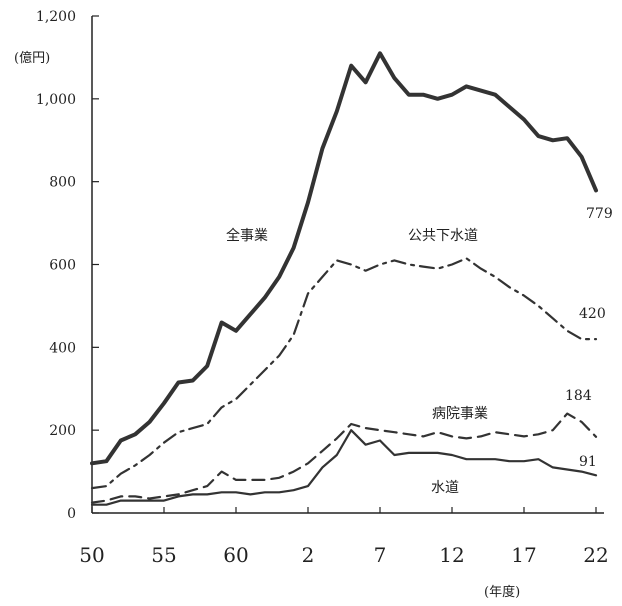 The width and height of the screenshot is (622, 606). I want to click on x-tick-label: 12, so click(451, 555).